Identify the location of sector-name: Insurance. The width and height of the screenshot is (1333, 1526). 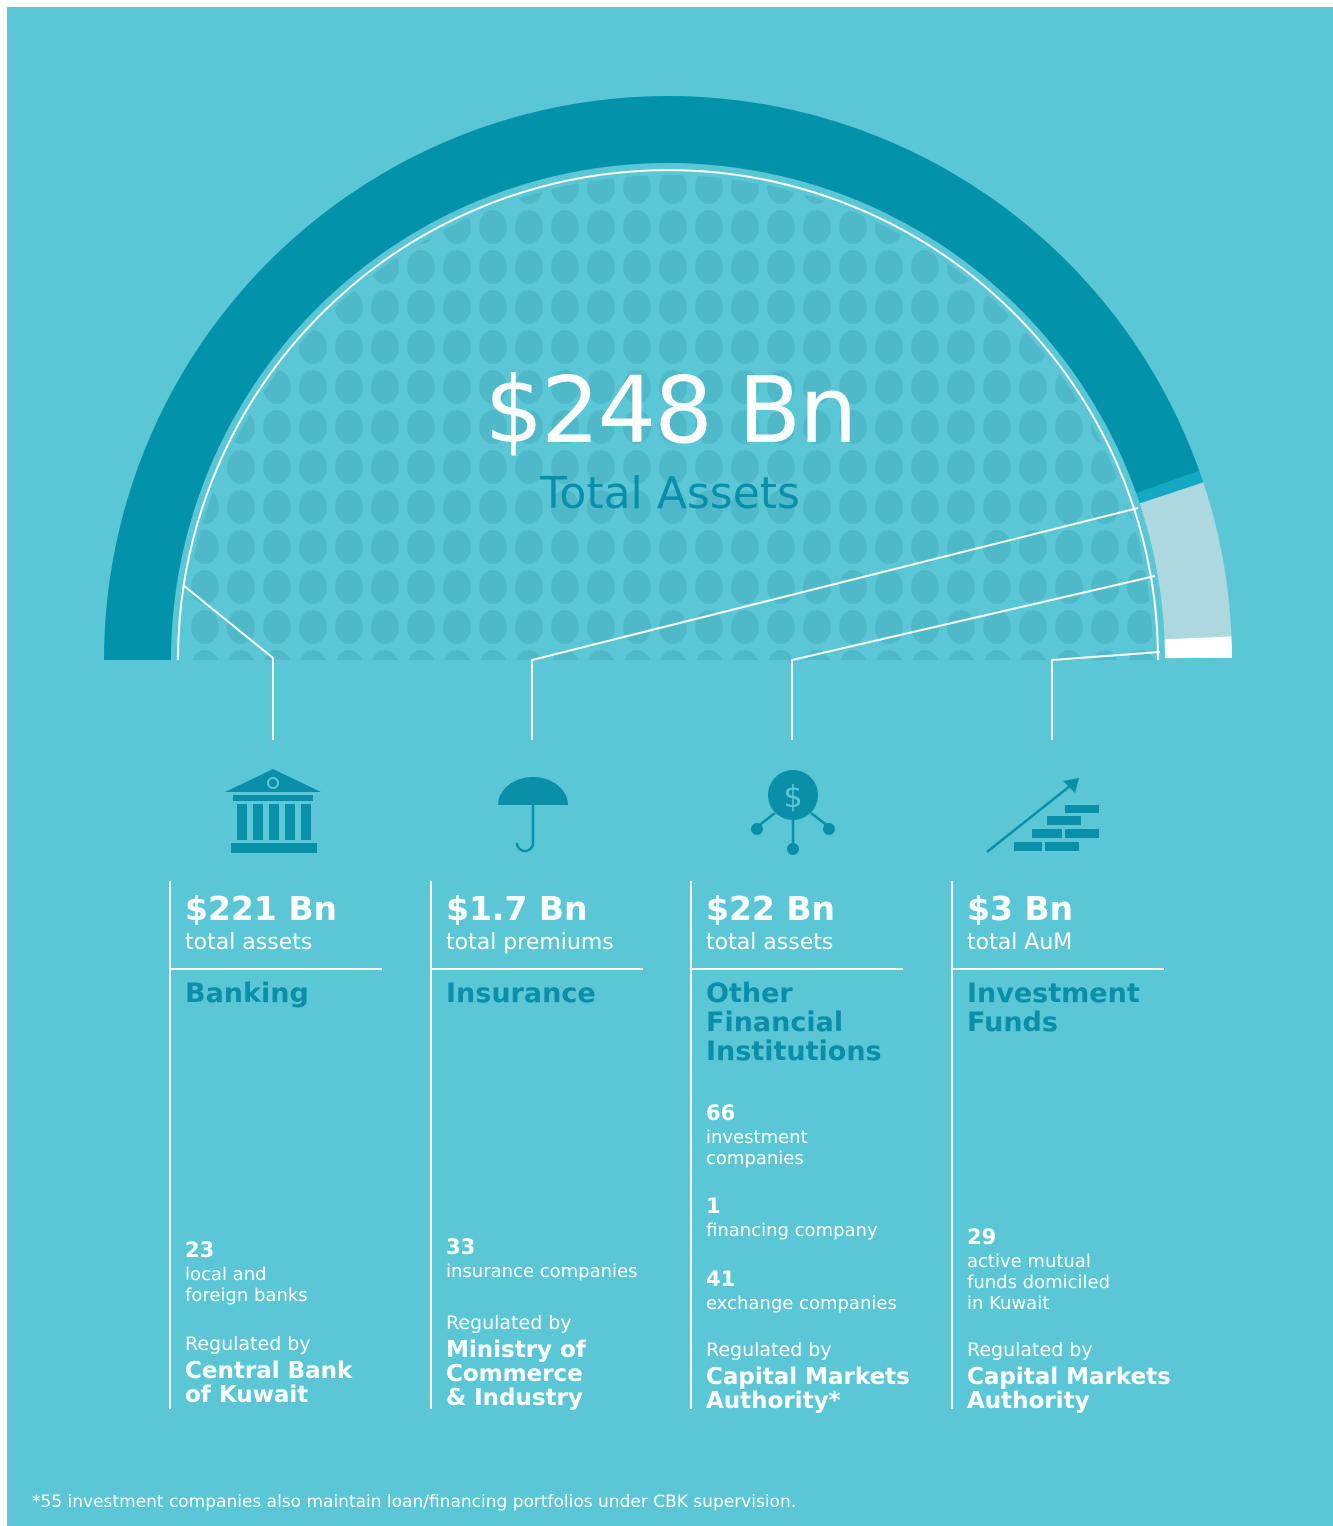
(521, 993).